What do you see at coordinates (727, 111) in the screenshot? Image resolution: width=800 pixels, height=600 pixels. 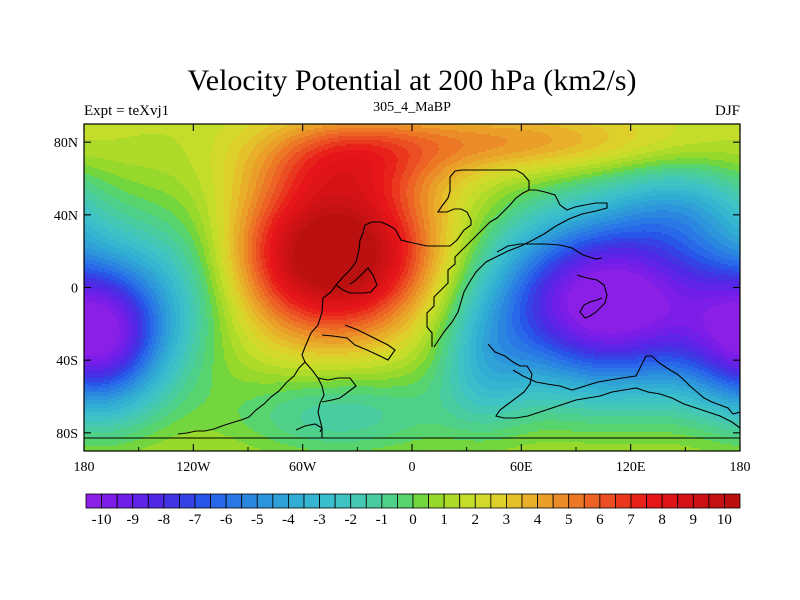 I see `season-label: DJF` at bounding box center [727, 111].